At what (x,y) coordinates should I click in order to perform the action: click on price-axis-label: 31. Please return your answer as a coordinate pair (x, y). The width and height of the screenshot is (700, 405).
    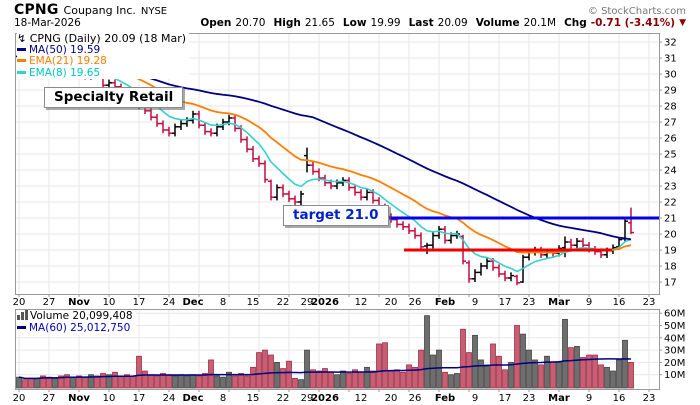
    Looking at the image, I should click on (670, 59).